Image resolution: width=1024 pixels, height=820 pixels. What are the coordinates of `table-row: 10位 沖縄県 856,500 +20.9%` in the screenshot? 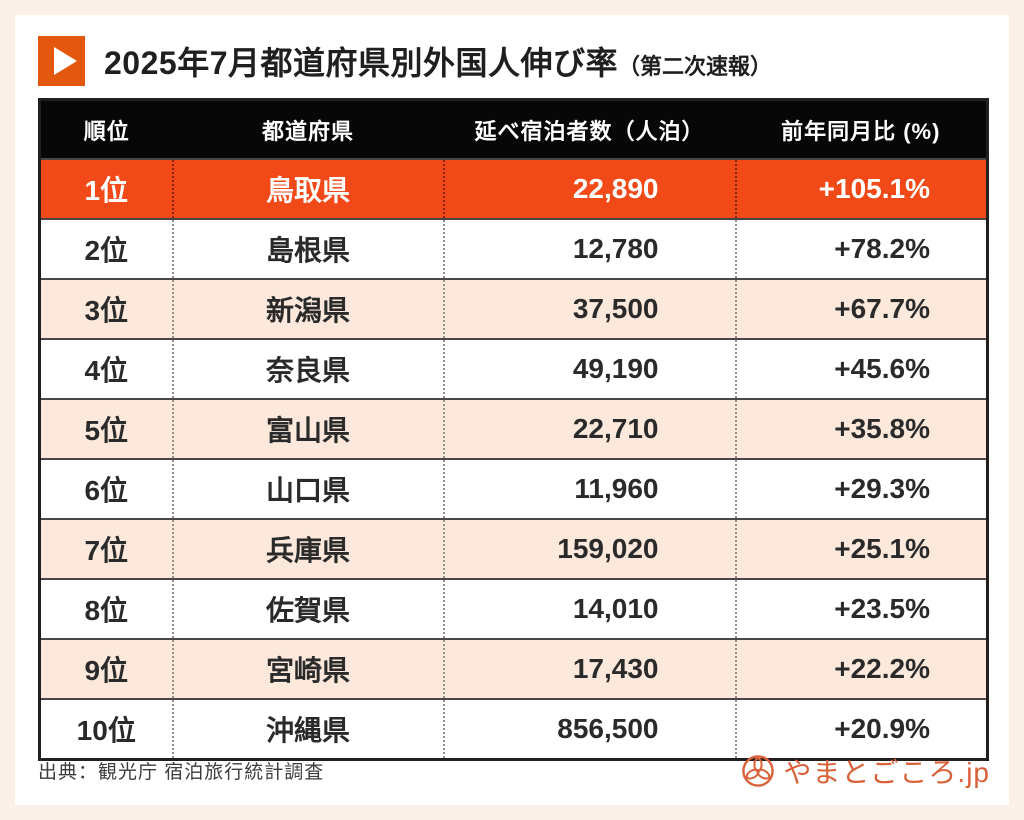 It's located at (513, 729).